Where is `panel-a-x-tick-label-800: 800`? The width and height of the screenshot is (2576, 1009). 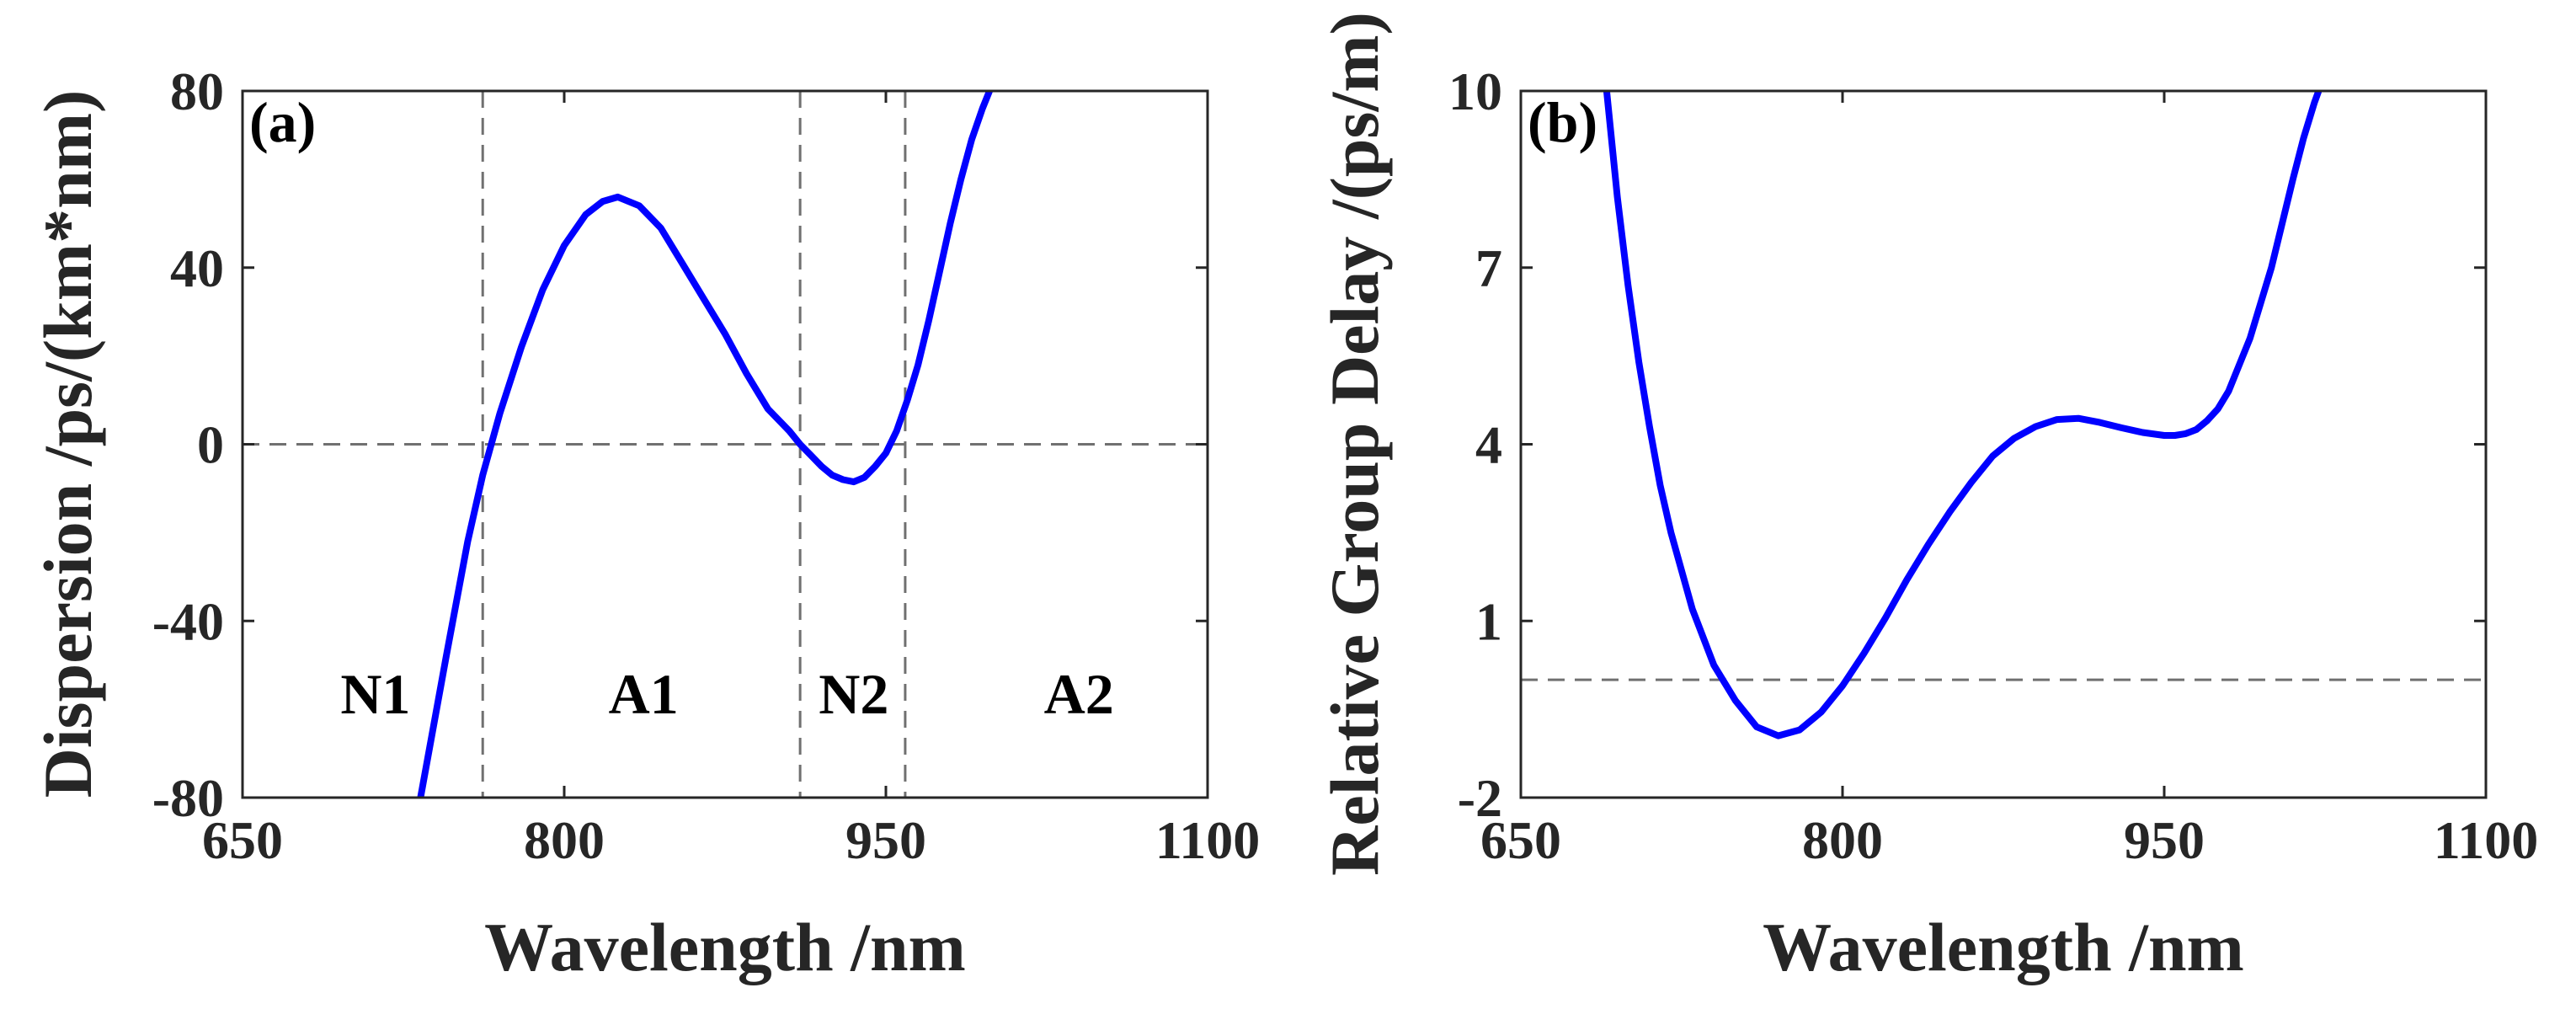
panel-a-x-tick-label-800: 800 is located at coordinates (564, 840).